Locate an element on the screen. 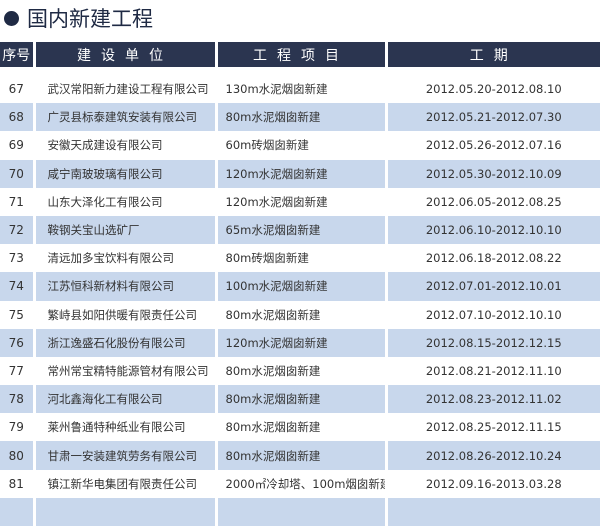 This screenshot has width=600, height=526. row-period: 2012.05.30-2012.10.09 is located at coordinates (492, 173).